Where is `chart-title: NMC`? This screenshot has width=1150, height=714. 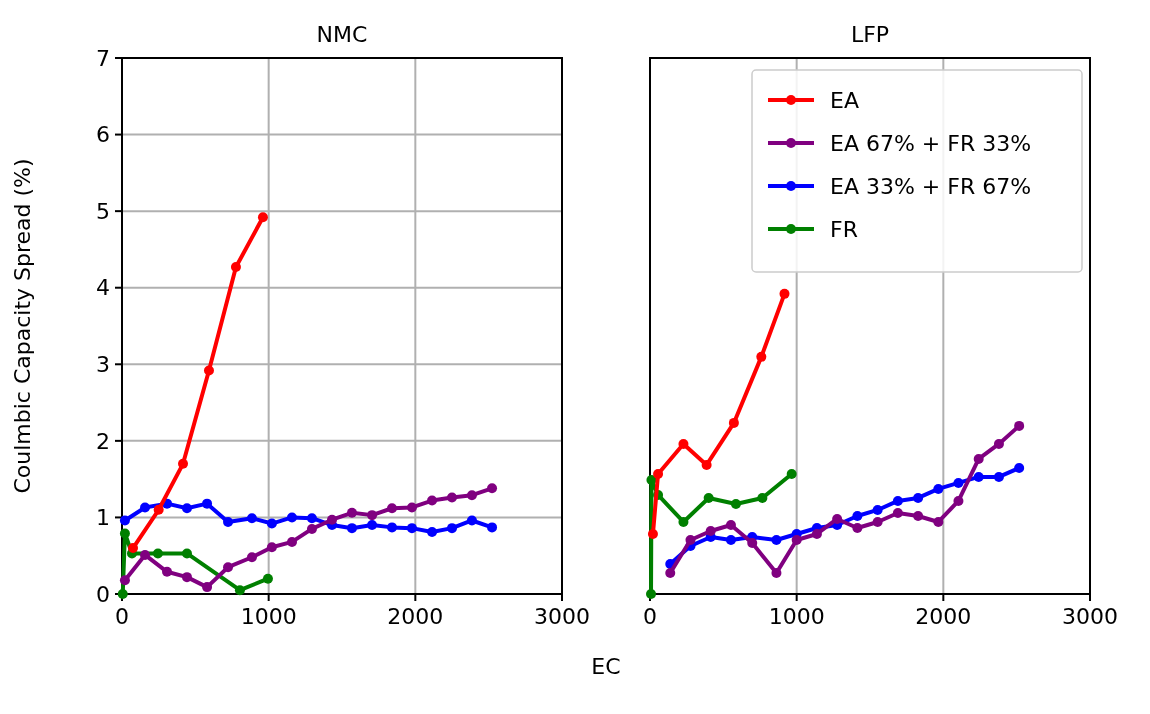
chart-title: NMC is located at coordinates (342, 34).